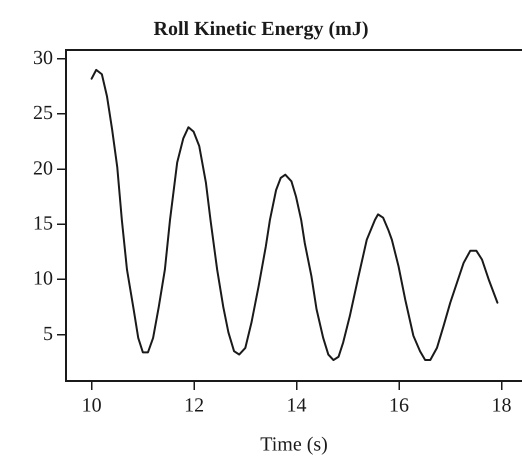 This screenshot has width=522, height=457. I want to click on y-tick-label: 25, so click(43, 113).